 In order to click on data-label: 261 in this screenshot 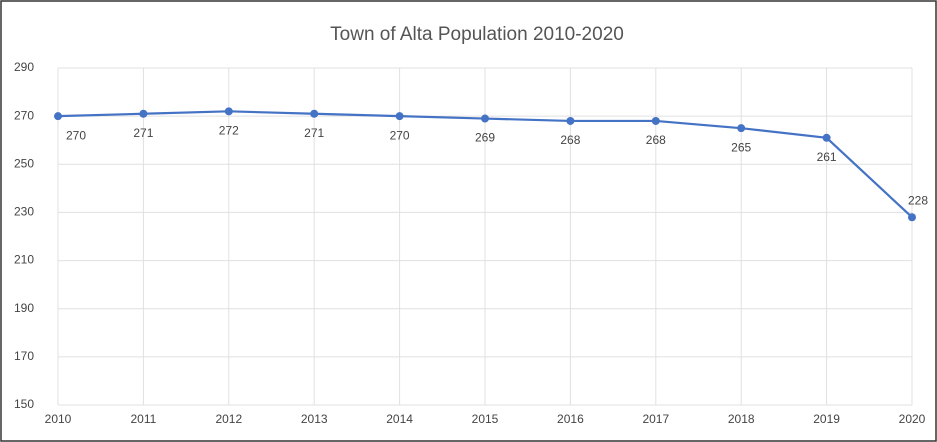, I will do `click(827, 157)`.